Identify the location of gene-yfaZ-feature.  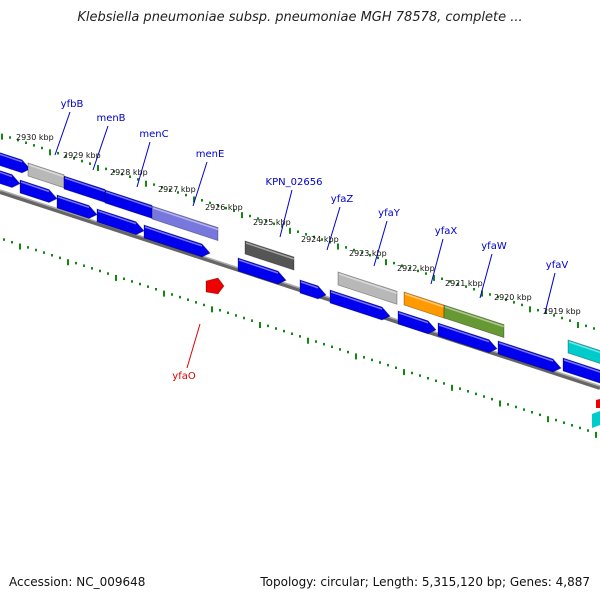
(313, 289).